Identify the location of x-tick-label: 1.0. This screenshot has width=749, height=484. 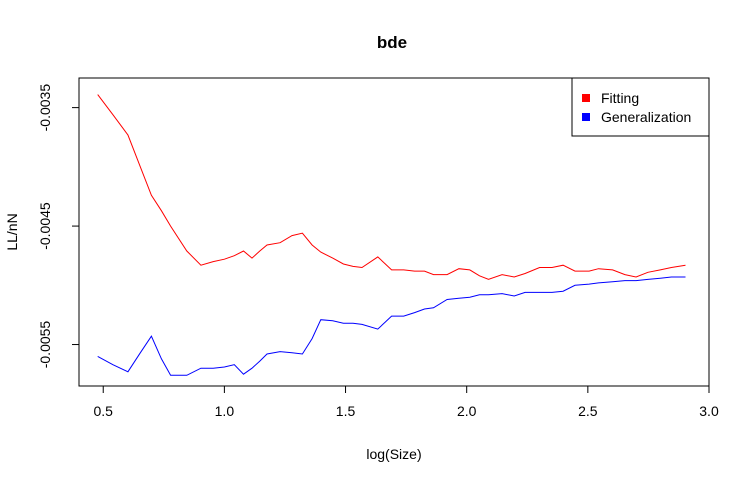
(225, 411).